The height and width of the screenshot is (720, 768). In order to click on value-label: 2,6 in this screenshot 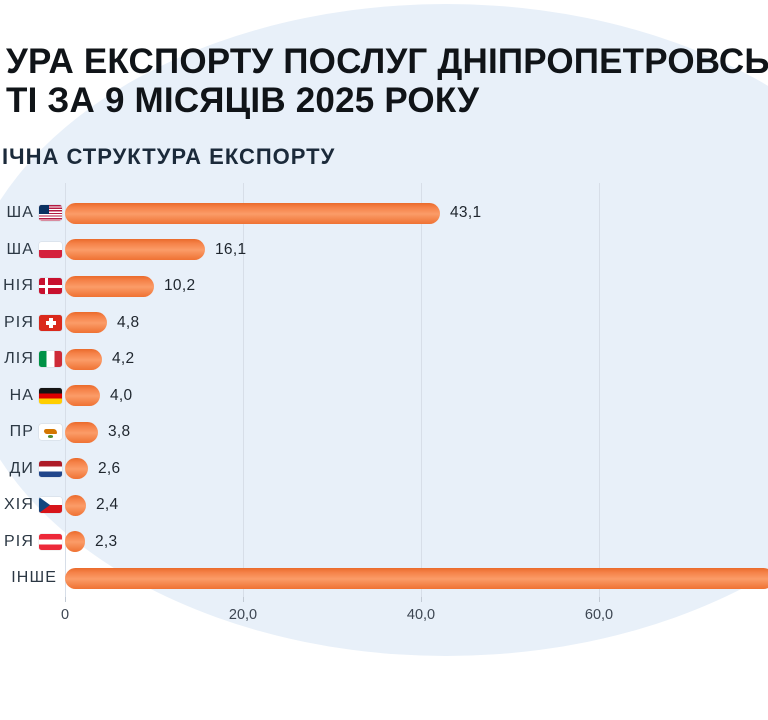, I will do `click(109, 468)`.